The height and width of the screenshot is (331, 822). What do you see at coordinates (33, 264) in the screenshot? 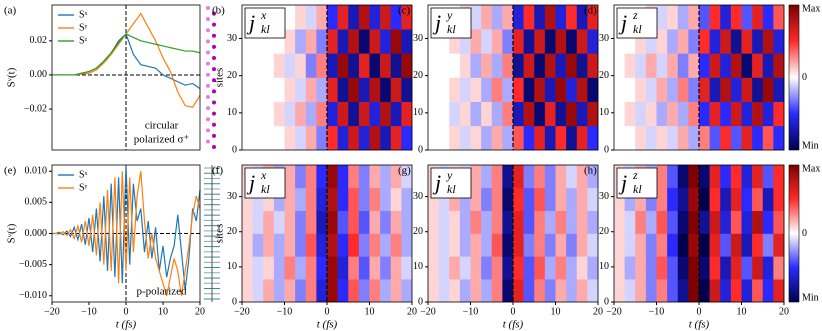
I see `y-tick-label: −0.005` at bounding box center [33, 264].